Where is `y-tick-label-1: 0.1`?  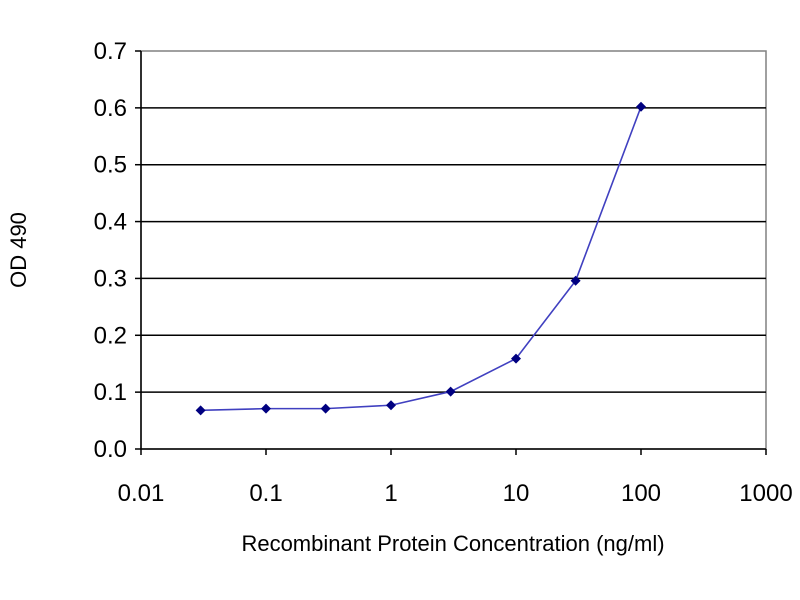
y-tick-label-1: 0.1 is located at coordinates (110, 392).